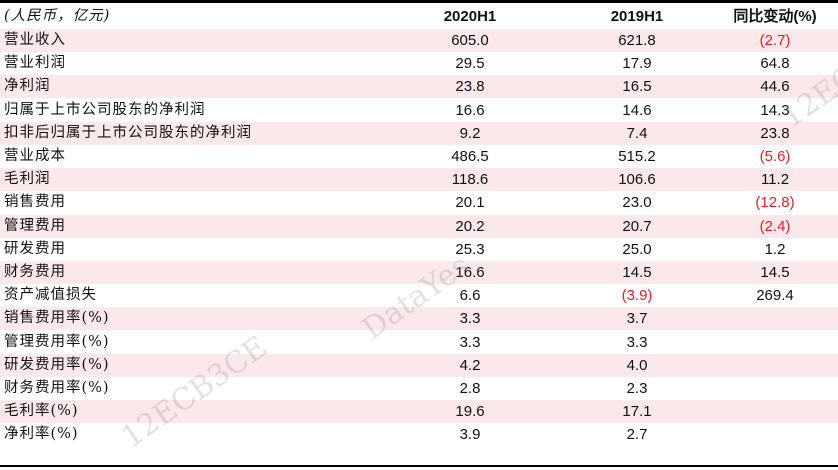  Describe the element at coordinates (419, 295) in the screenshot. I see `table-row: 资产减值损失 6.6 (3.9) 269.4` at that location.